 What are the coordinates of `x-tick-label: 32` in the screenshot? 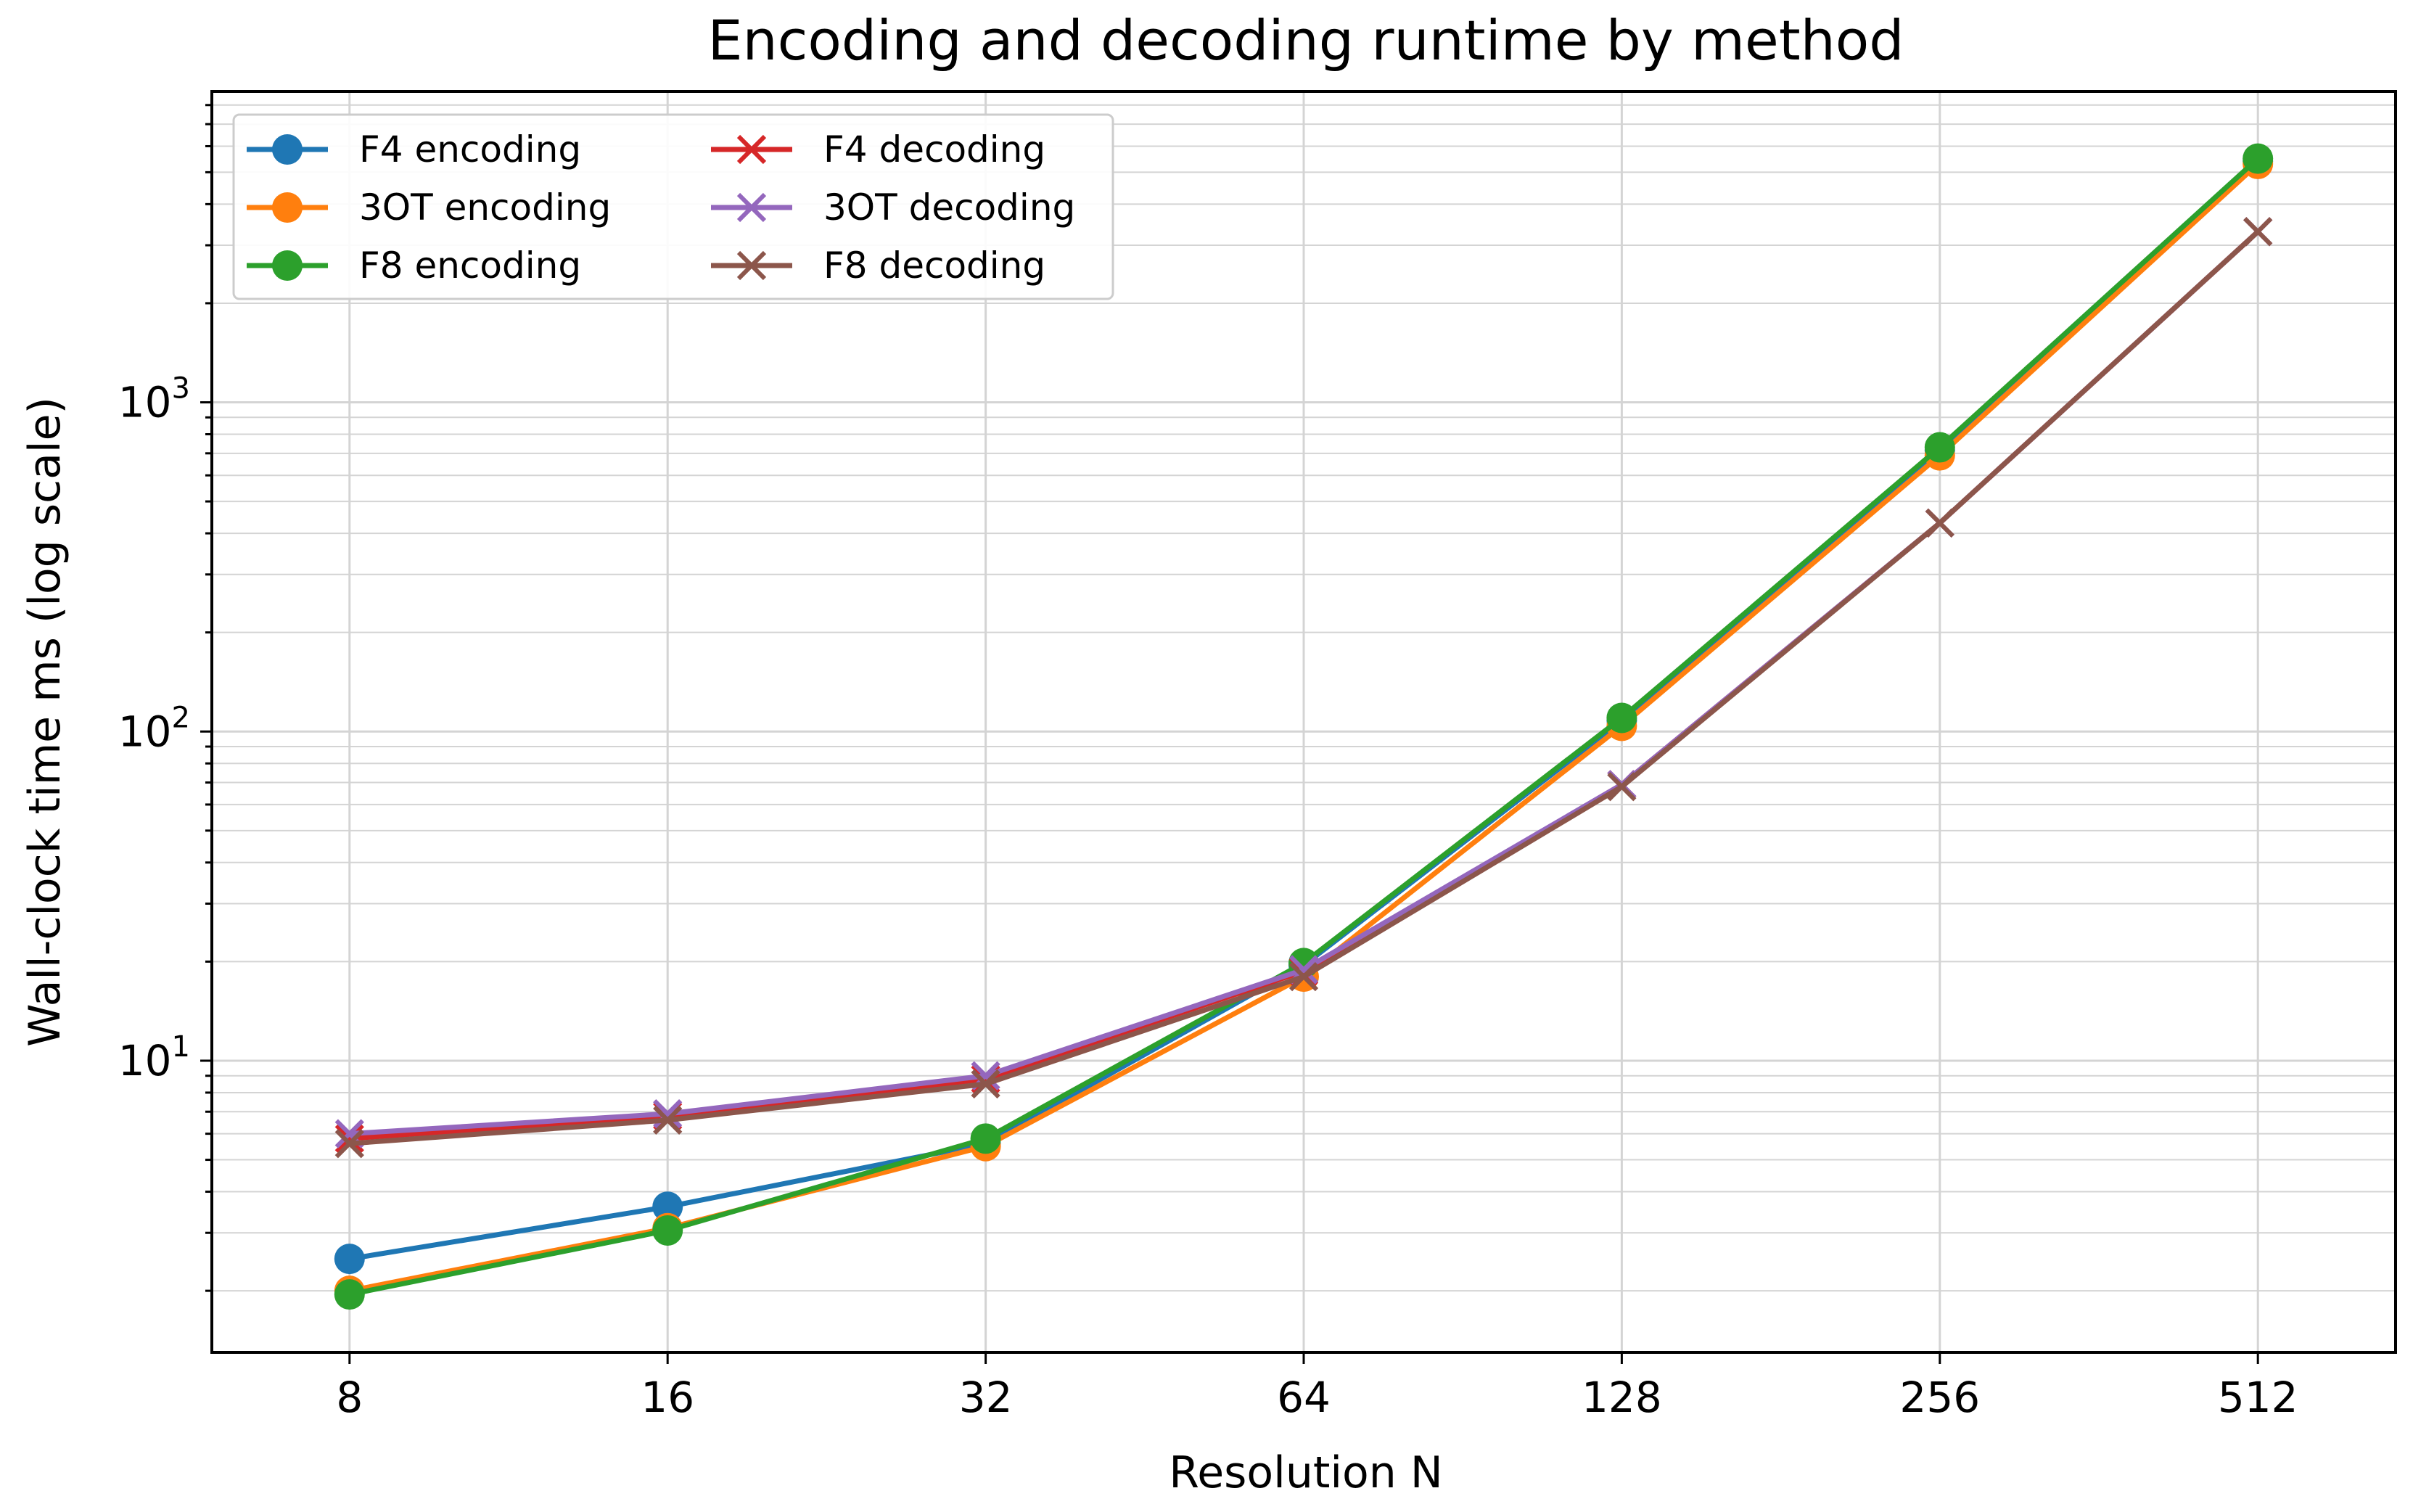 It's located at (986, 1398).